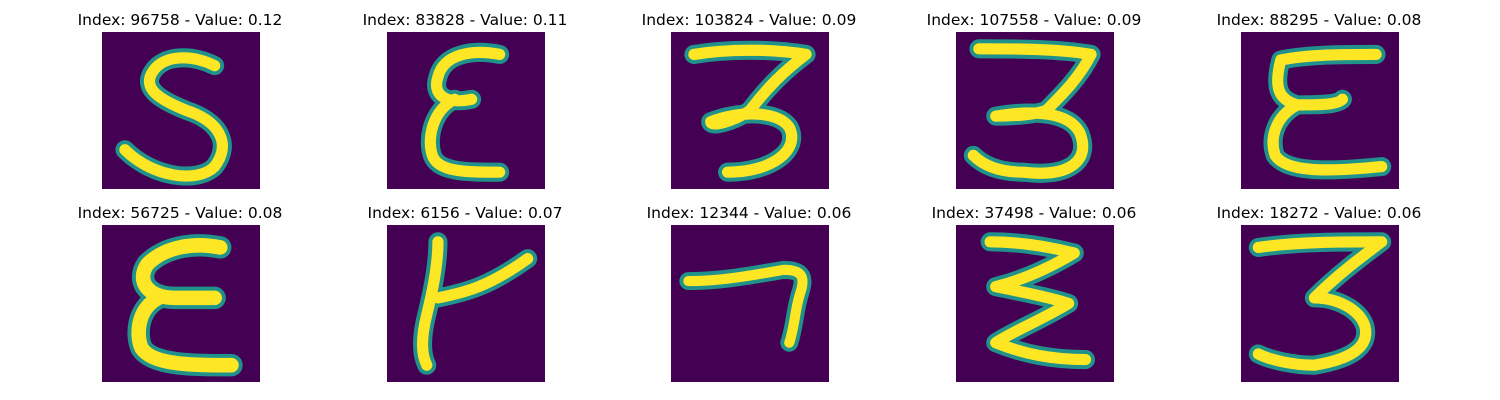 The width and height of the screenshot is (1500, 400). Describe the element at coordinates (180, 20) in the screenshot. I see `panel-title: Index: 96758 - Value: 0.12` at that location.